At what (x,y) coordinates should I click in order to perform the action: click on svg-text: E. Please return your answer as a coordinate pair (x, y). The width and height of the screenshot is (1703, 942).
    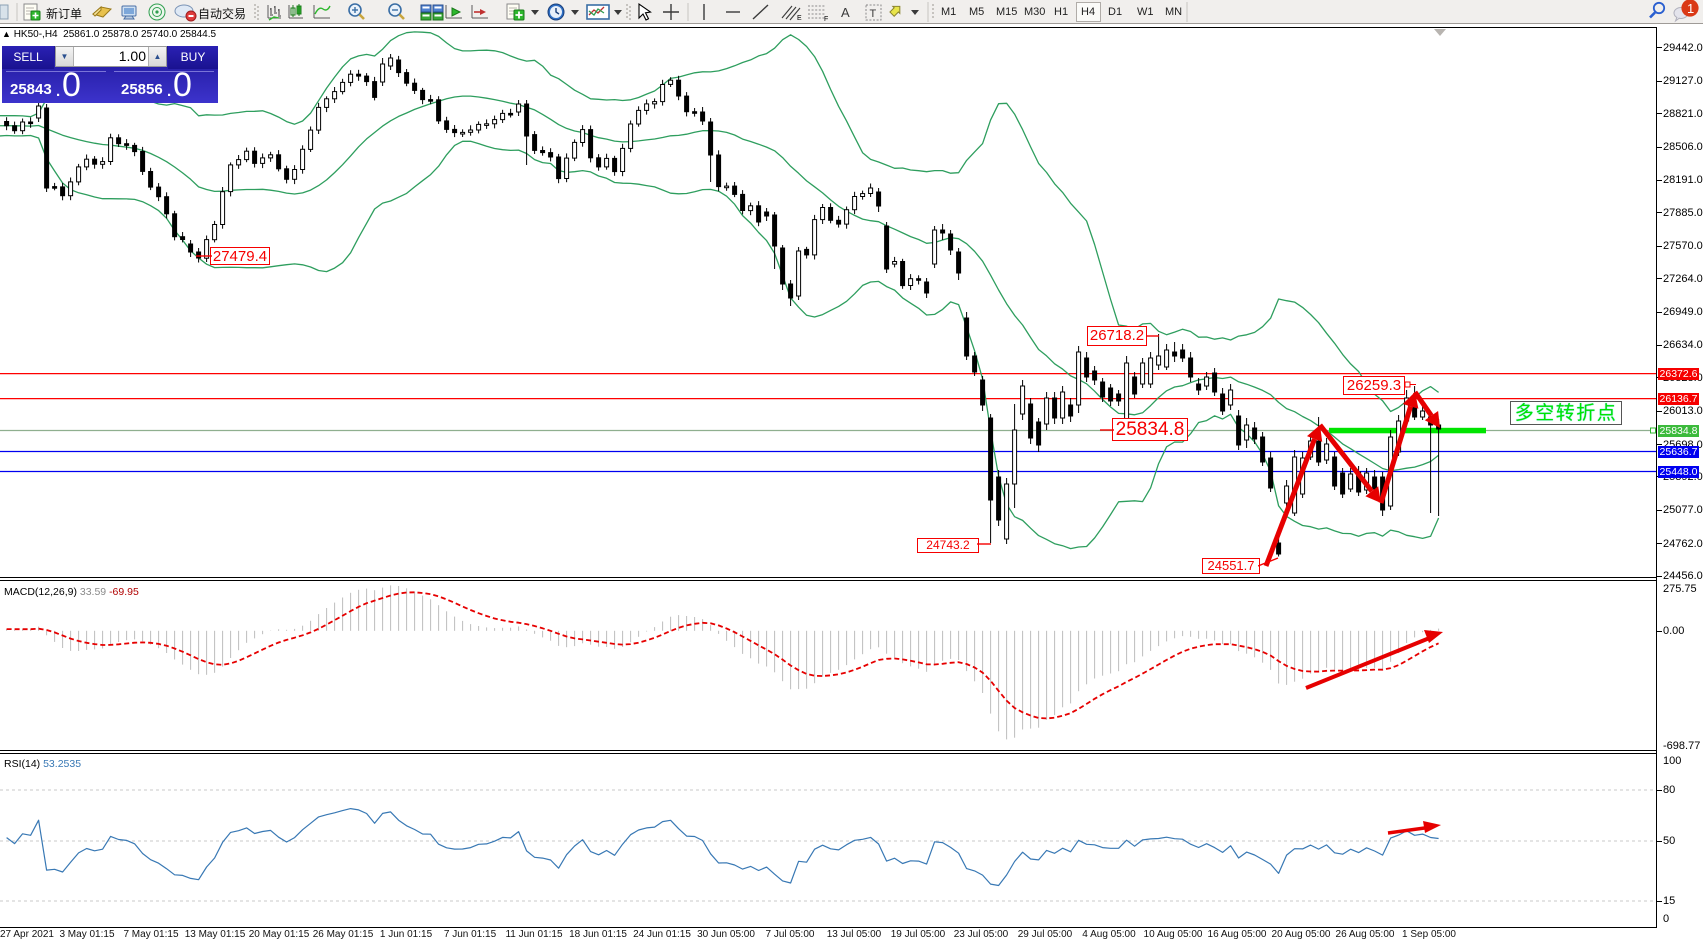
    Looking at the image, I should click on (799, 18).